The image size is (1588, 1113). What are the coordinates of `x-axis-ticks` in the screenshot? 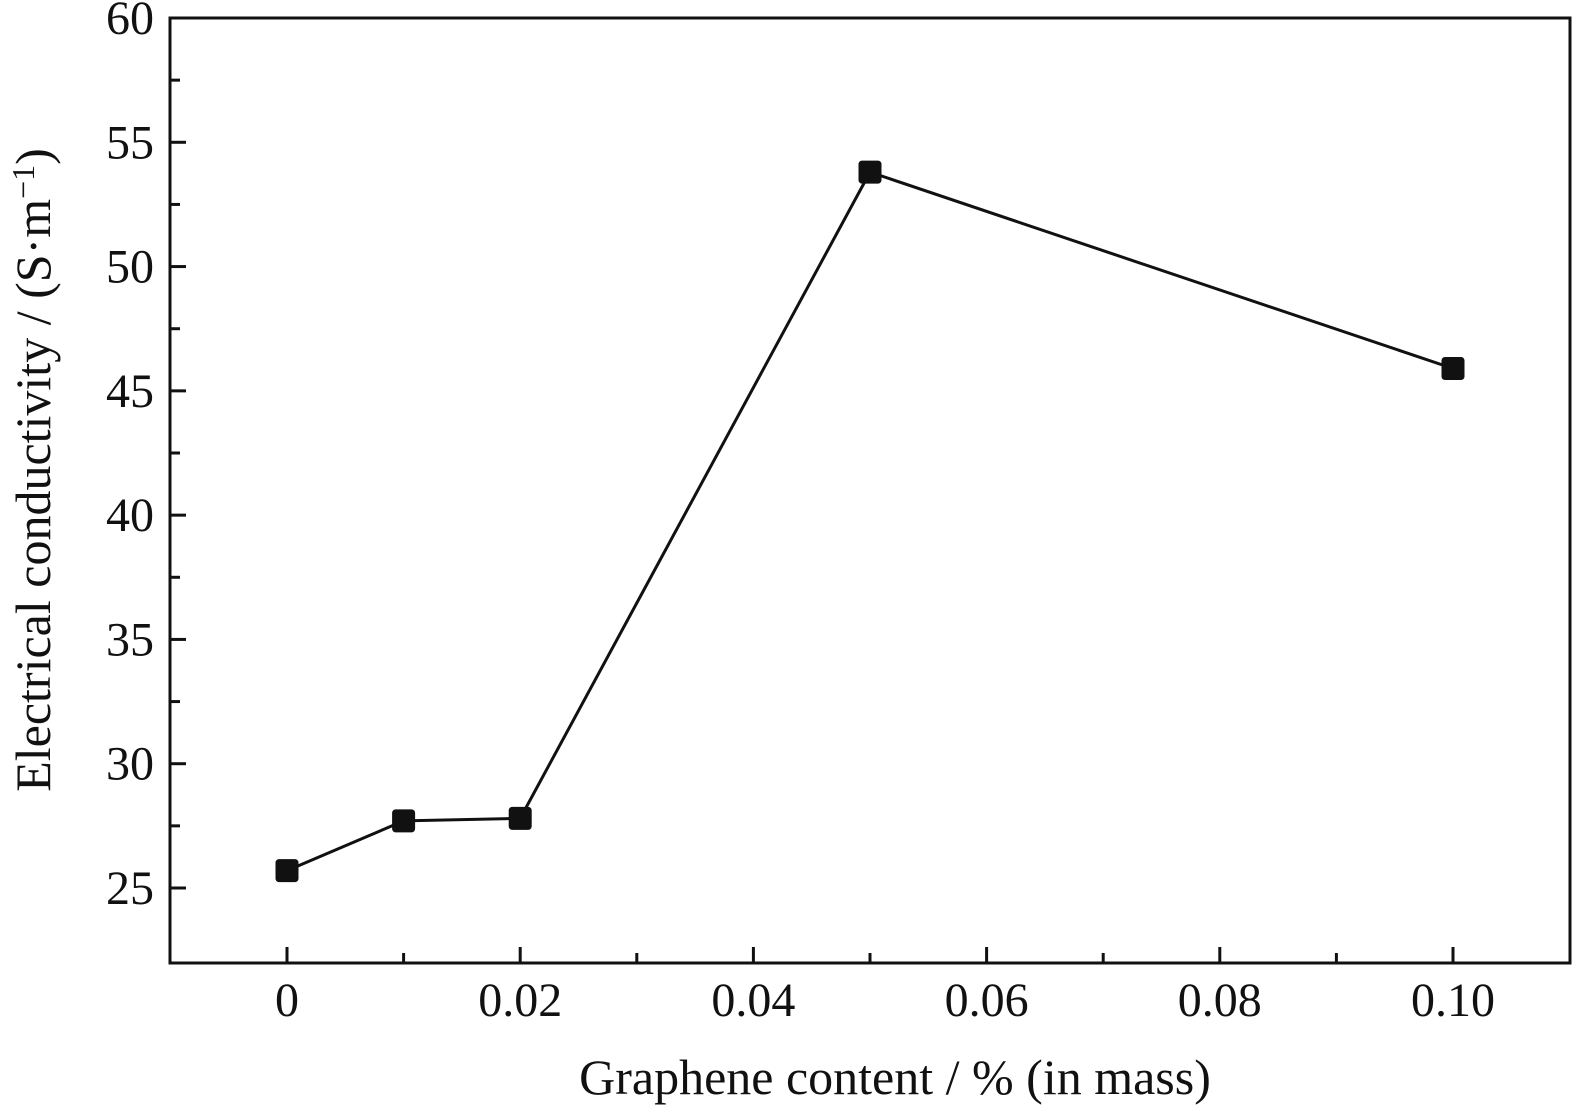 It's located at (870, 955).